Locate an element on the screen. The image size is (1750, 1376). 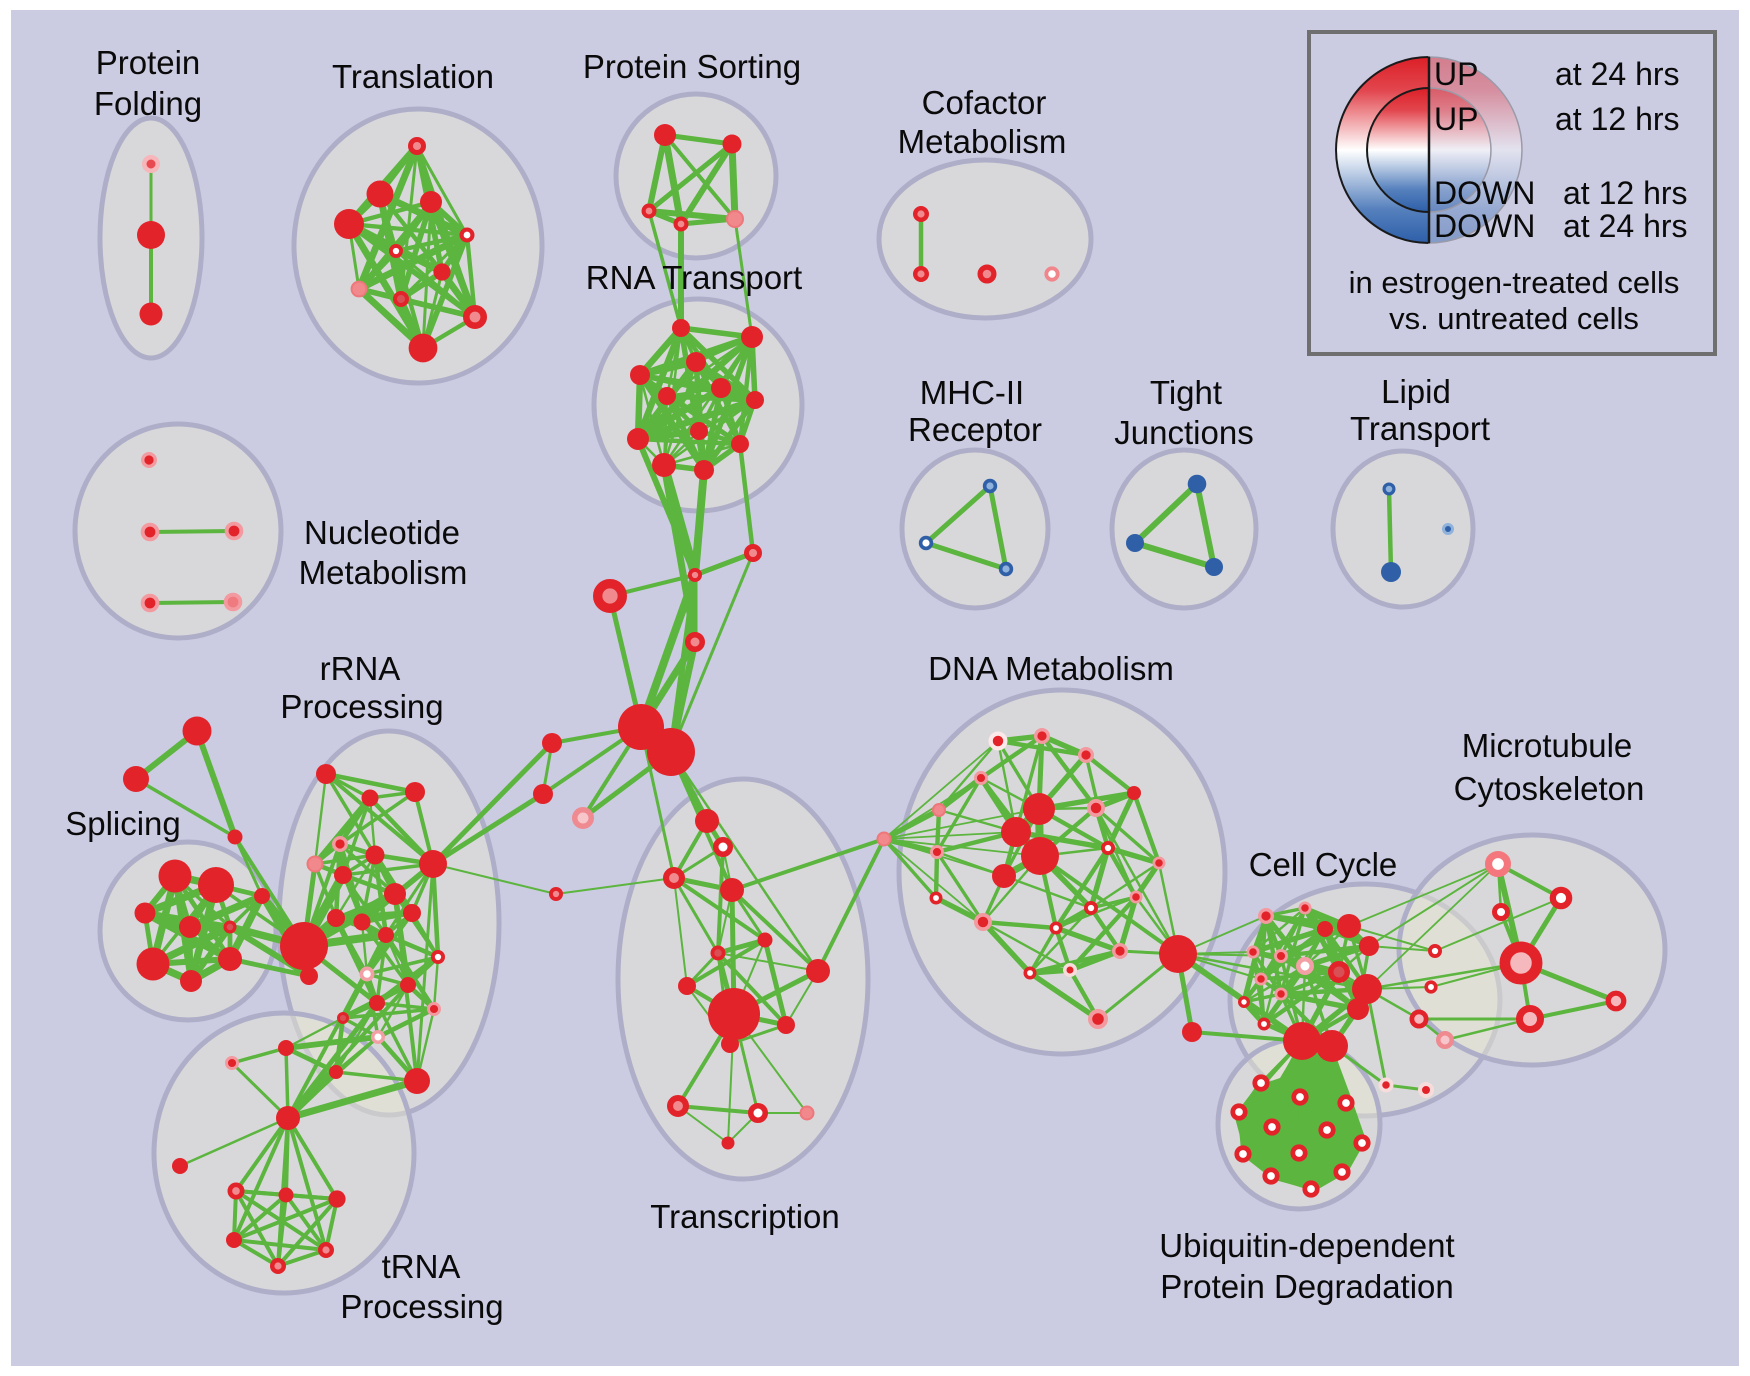
svg-text: RNA Transport is located at coordinates (694, 277).